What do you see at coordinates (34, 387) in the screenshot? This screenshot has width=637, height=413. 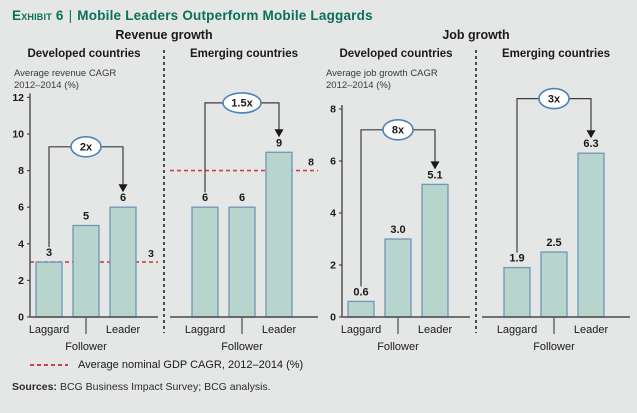 I see `sources-label: Sources:` at bounding box center [34, 387].